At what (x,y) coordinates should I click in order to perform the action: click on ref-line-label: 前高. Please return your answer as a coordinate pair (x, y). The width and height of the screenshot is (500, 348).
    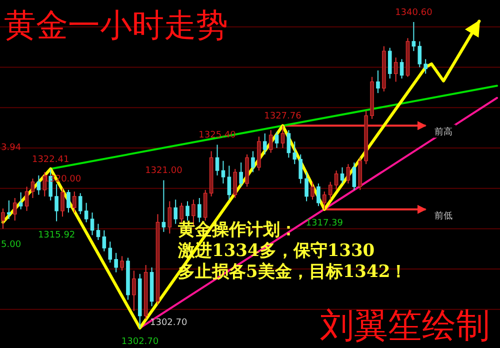
    Looking at the image, I should click on (443, 132).